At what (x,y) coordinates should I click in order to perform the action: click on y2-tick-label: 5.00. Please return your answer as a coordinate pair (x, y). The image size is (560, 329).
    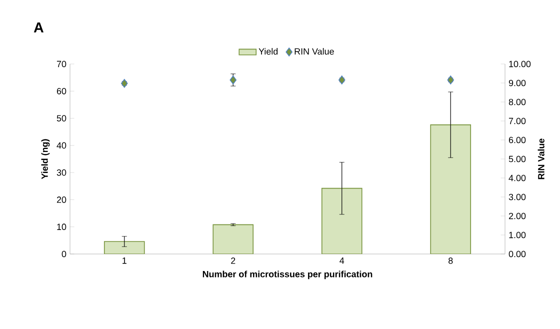
    Looking at the image, I should click on (517, 159).